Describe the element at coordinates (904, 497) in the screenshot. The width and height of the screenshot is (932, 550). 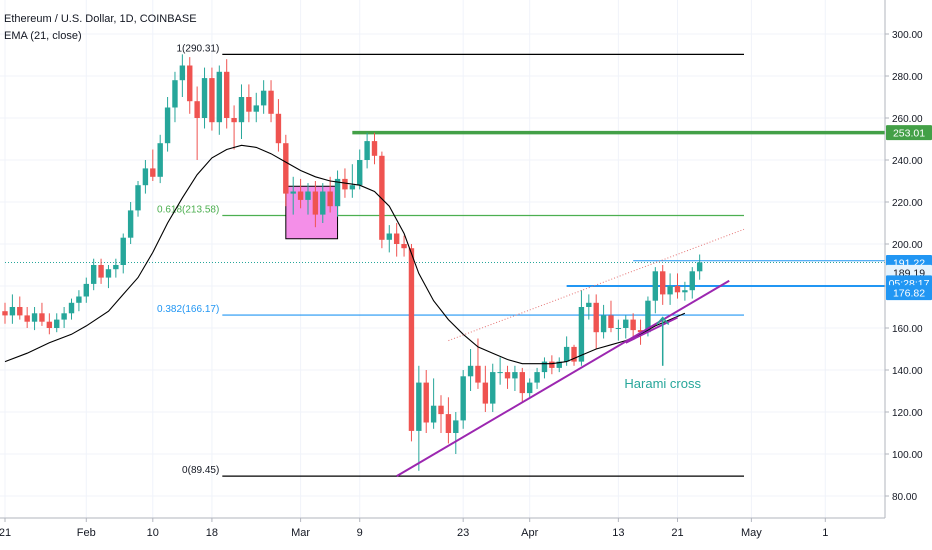
I see `y-tick-label: 80.00` at that location.